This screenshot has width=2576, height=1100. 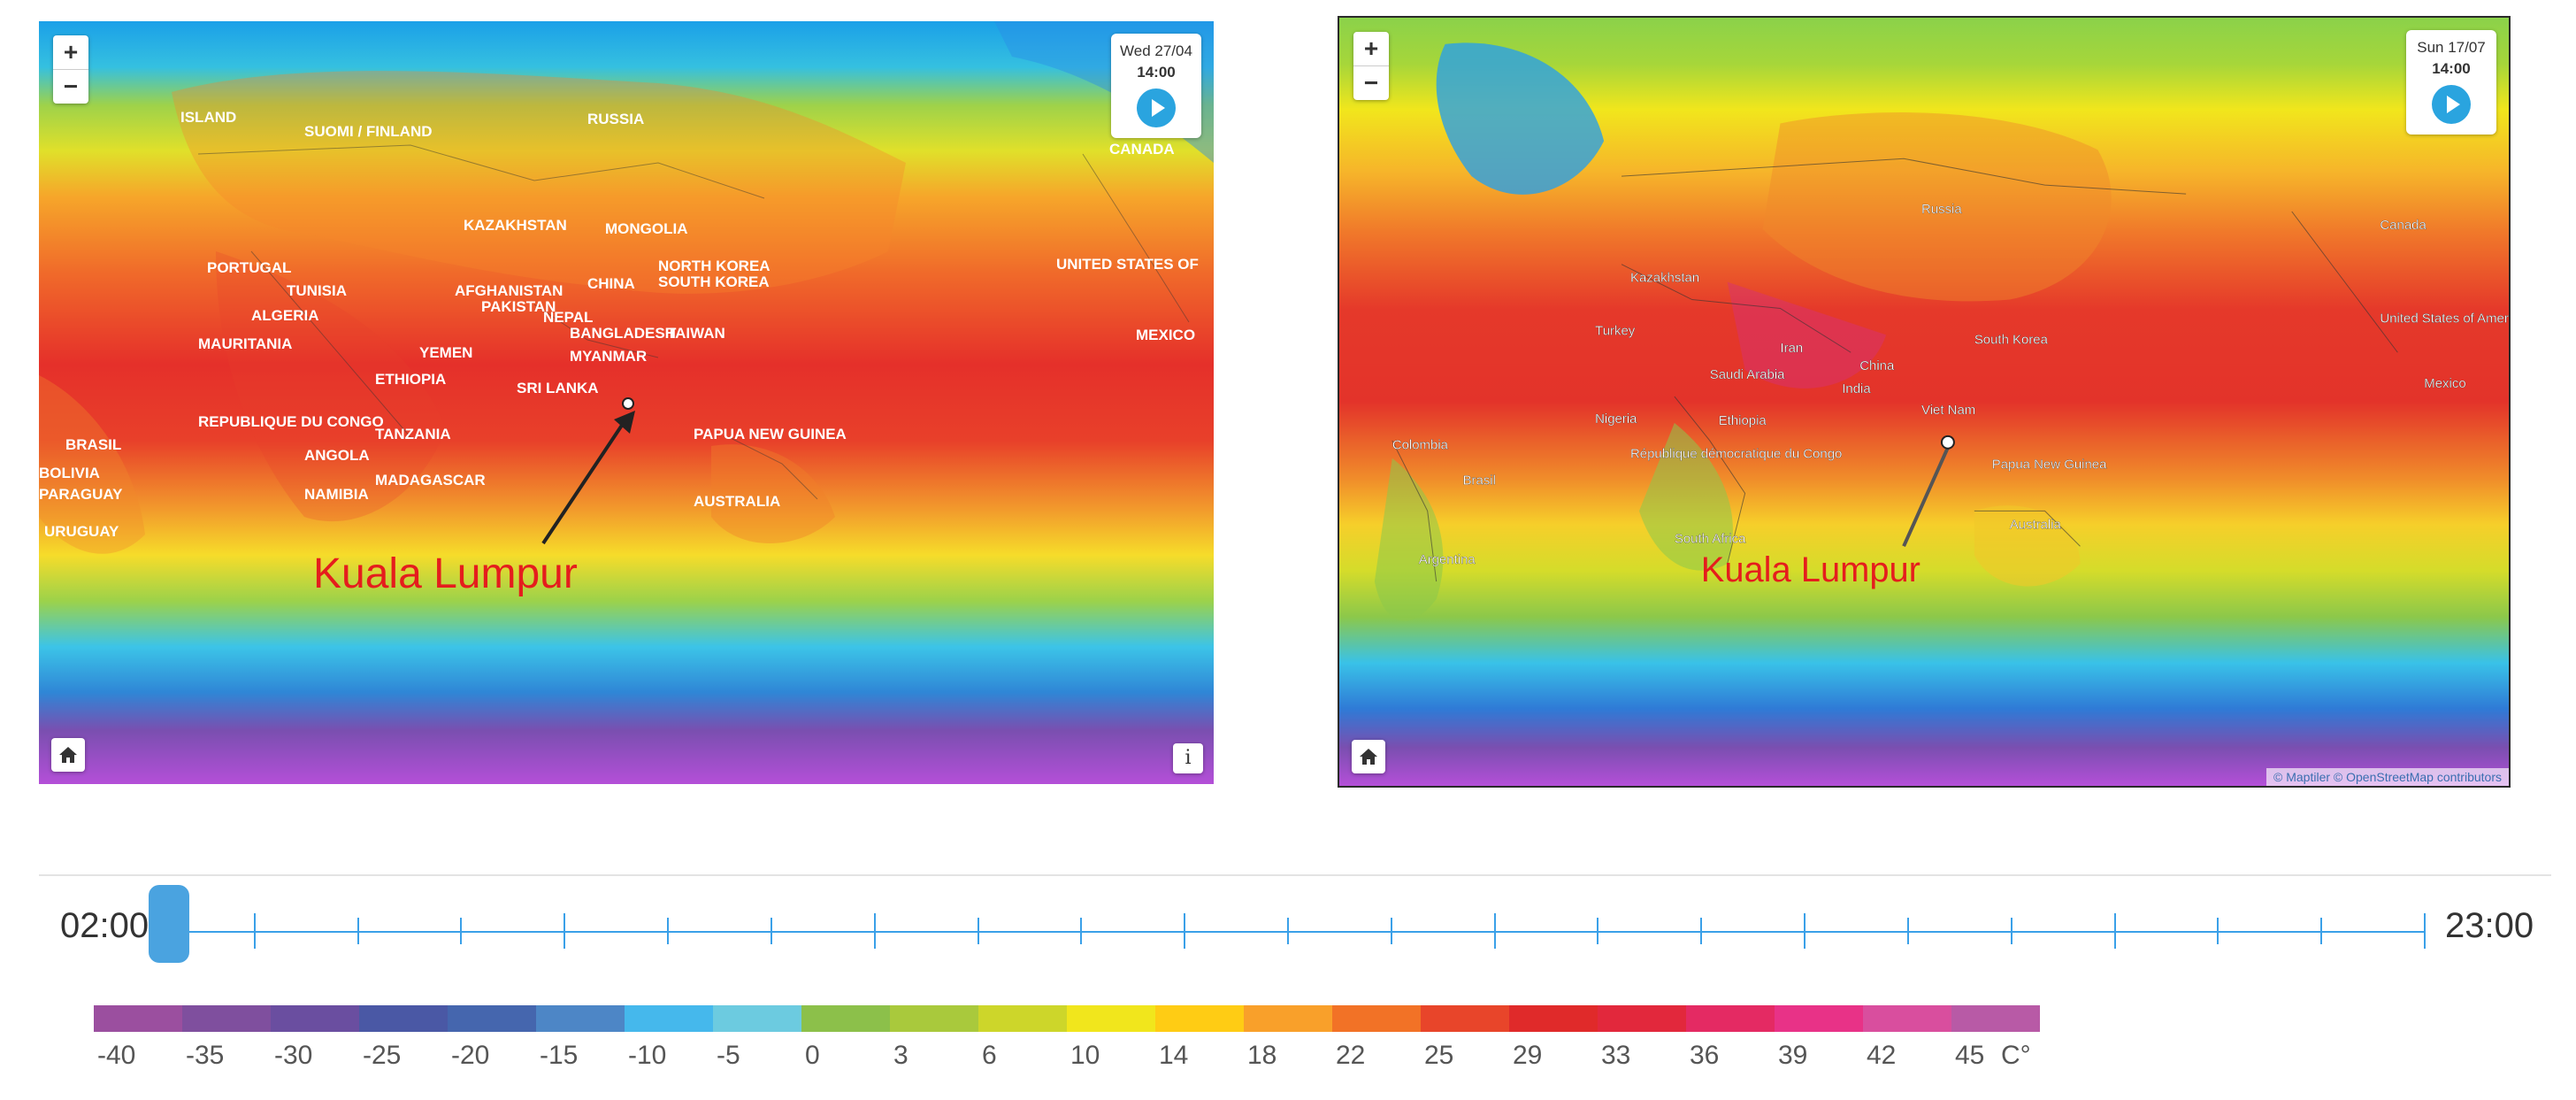 What do you see at coordinates (293, 1055) in the screenshot?
I see `legend-label: -30` at bounding box center [293, 1055].